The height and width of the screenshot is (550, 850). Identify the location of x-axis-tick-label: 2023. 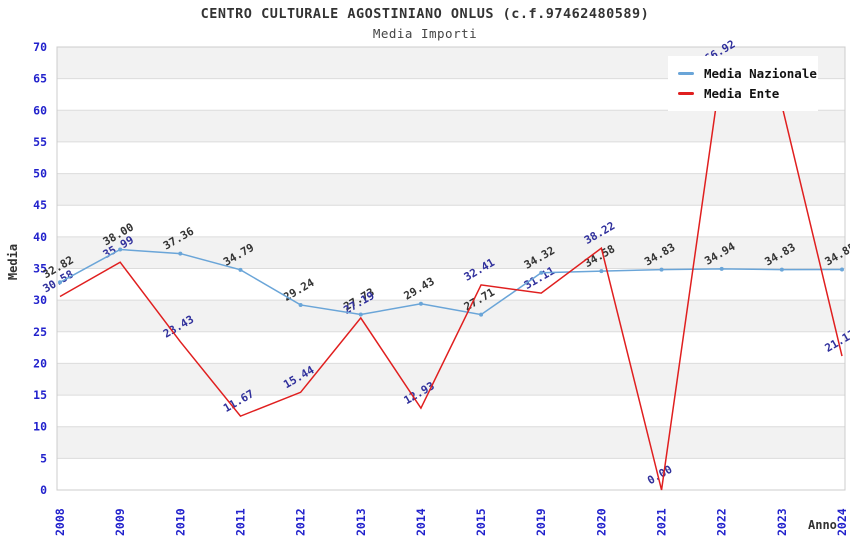
(782, 522).